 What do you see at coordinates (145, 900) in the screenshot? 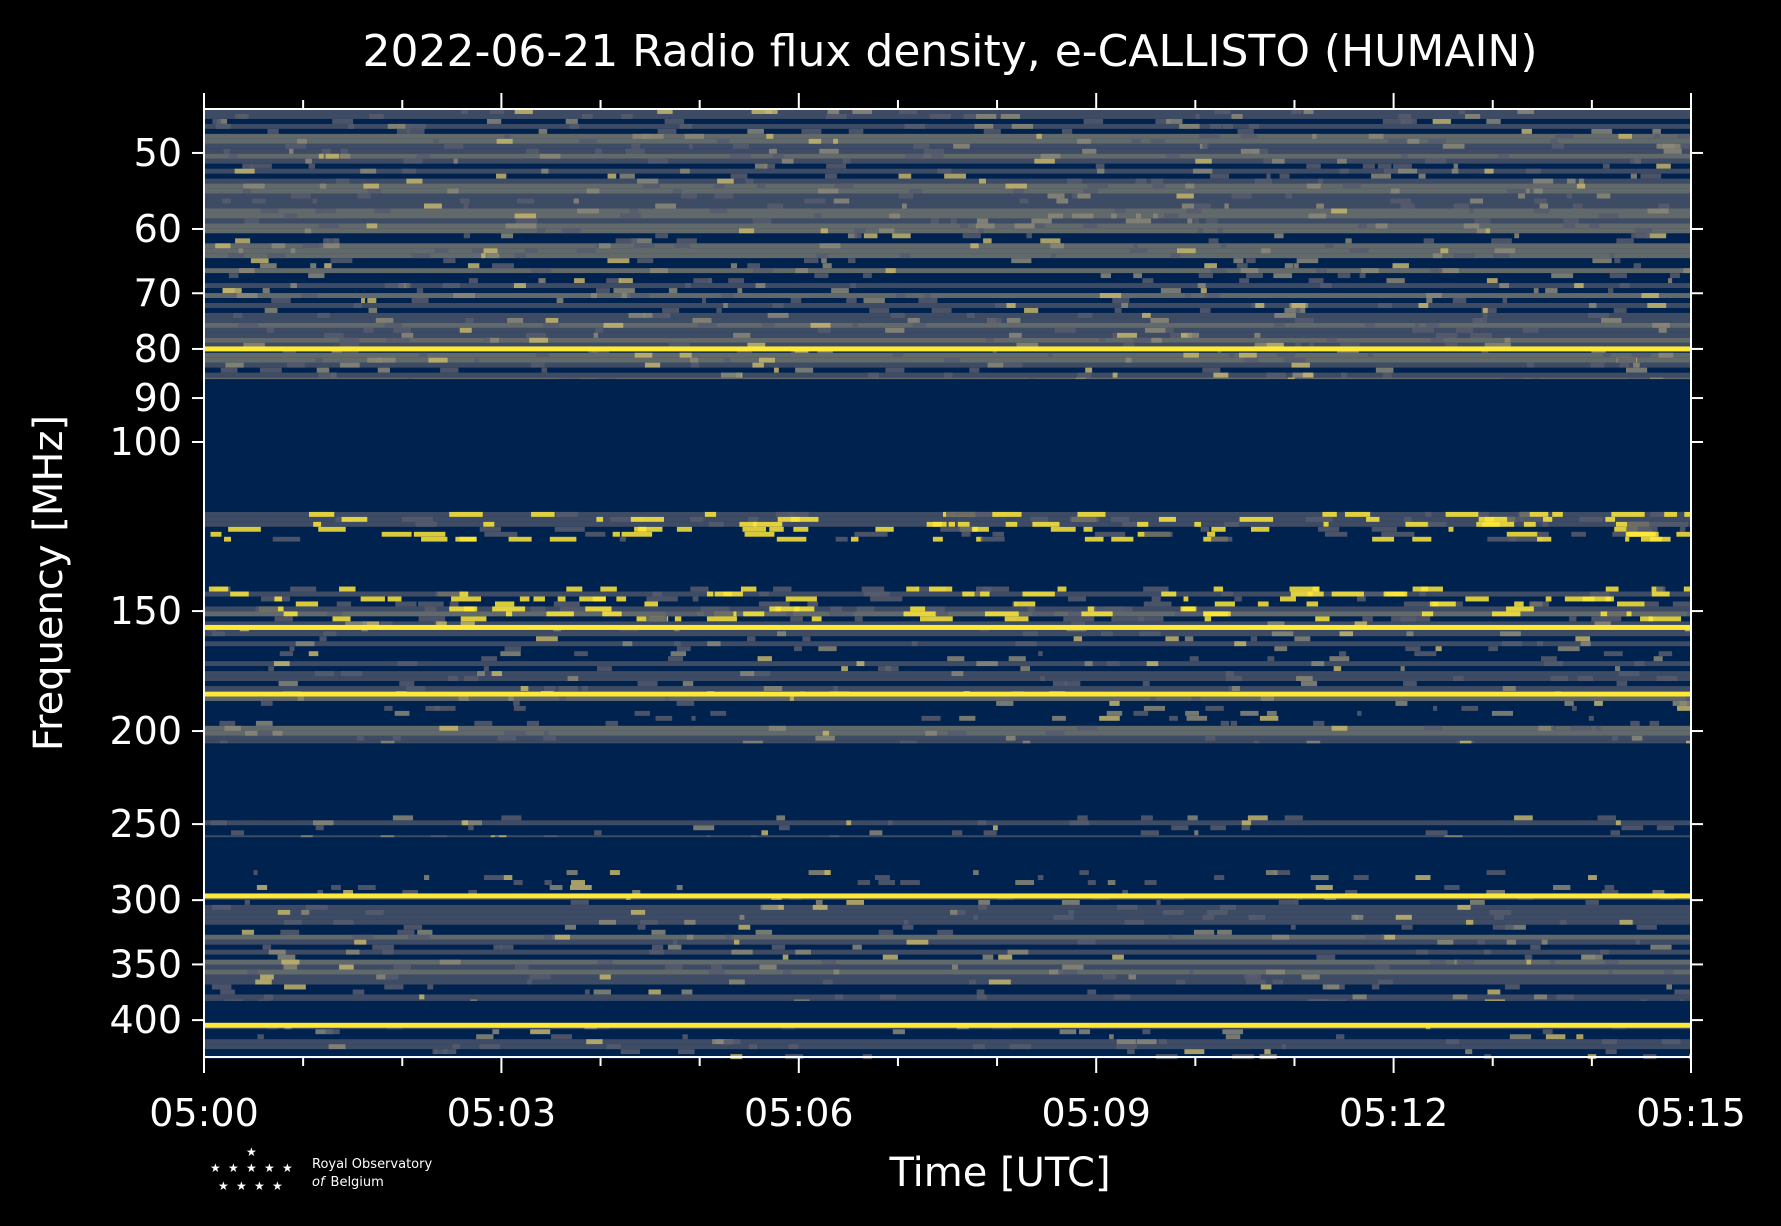
I see `y-tick-label: 300` at bounding box center [145, 900].